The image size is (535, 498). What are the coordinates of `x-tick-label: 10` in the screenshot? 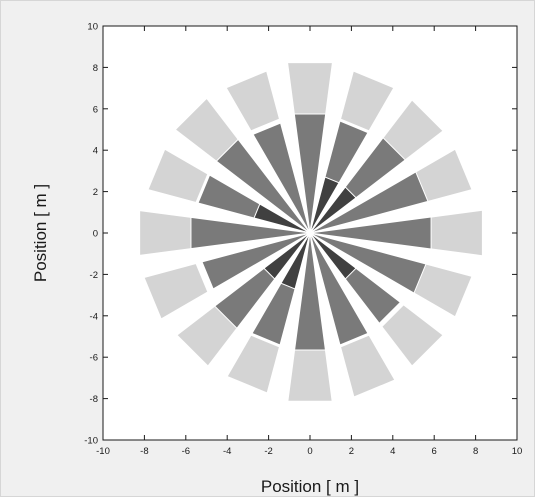 It's located at (517, 451).